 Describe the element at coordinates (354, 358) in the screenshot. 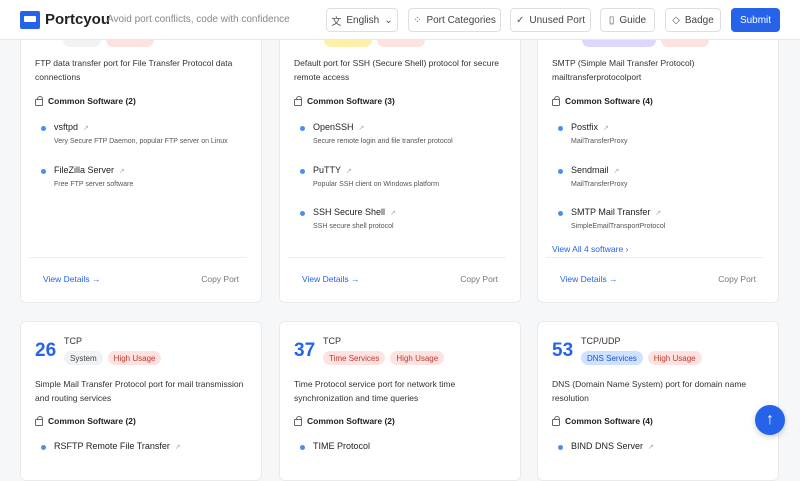

I see `tag: Time Services` at that location.